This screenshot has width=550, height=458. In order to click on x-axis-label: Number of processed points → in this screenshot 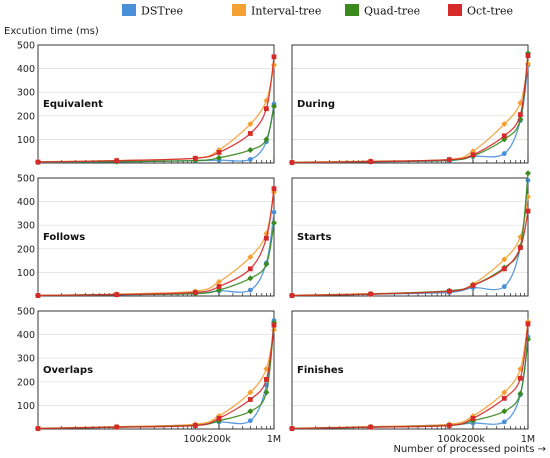, I will do `click(469, 449)`.